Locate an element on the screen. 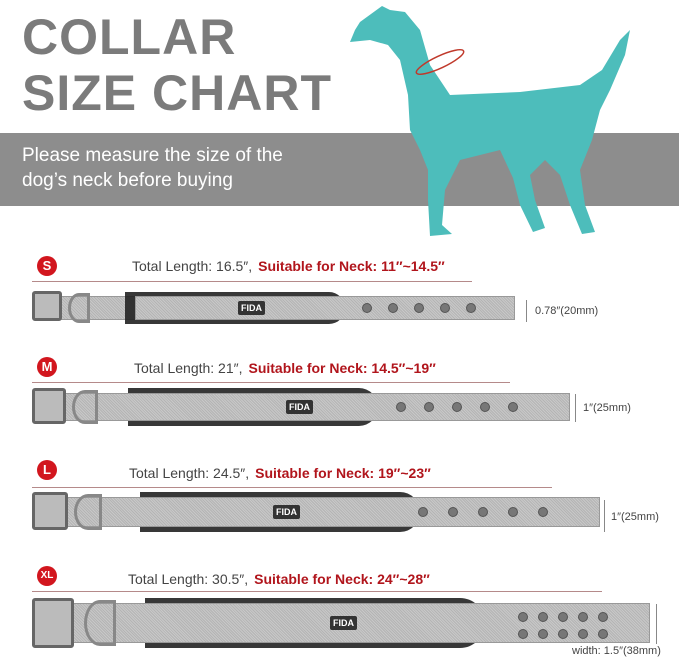  title-line1: COLLAR is located at coordinates (129, 37).